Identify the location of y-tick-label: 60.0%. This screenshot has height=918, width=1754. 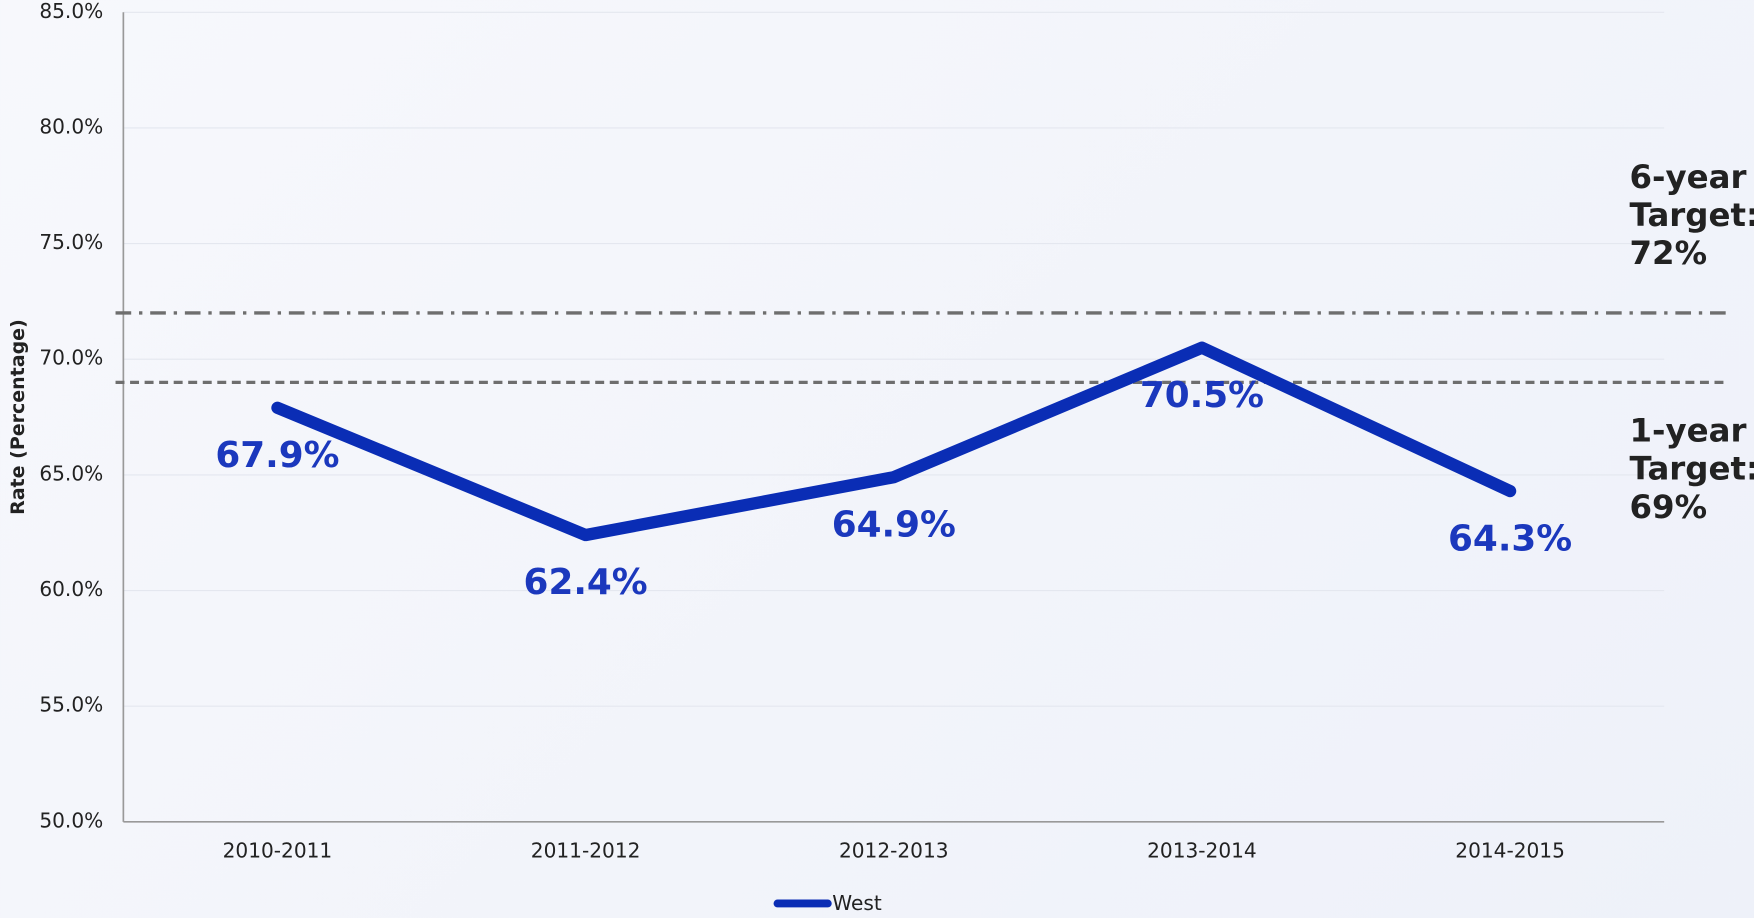
(71, 589).